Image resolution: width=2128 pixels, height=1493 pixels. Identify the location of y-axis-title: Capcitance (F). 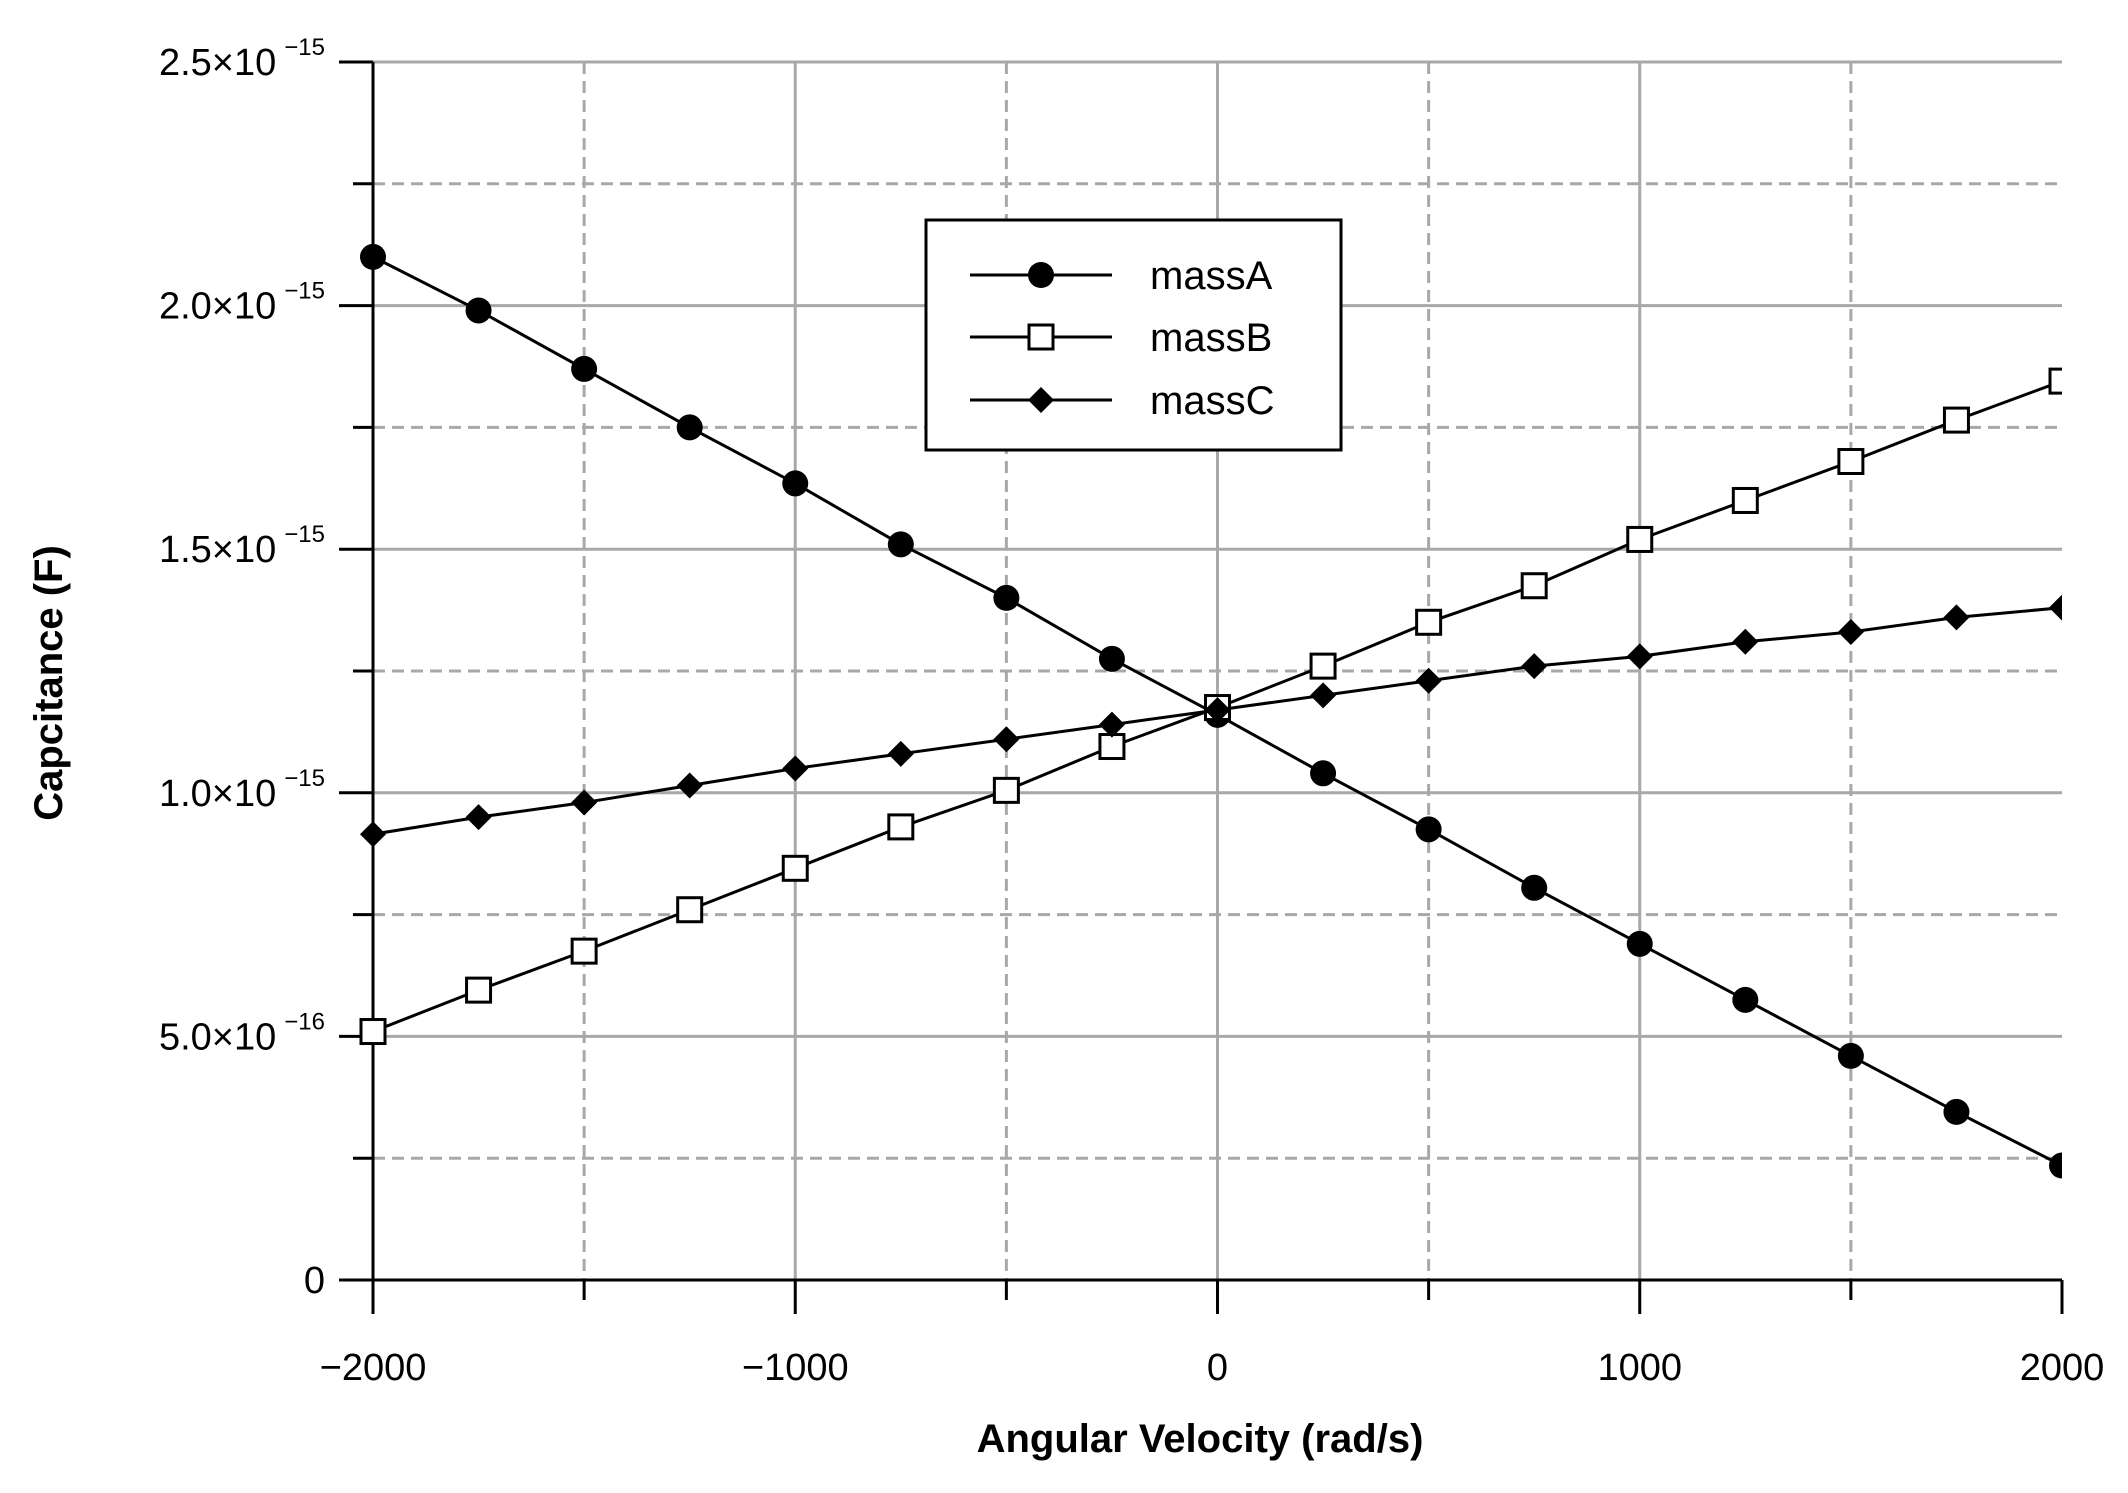
(49, 683).